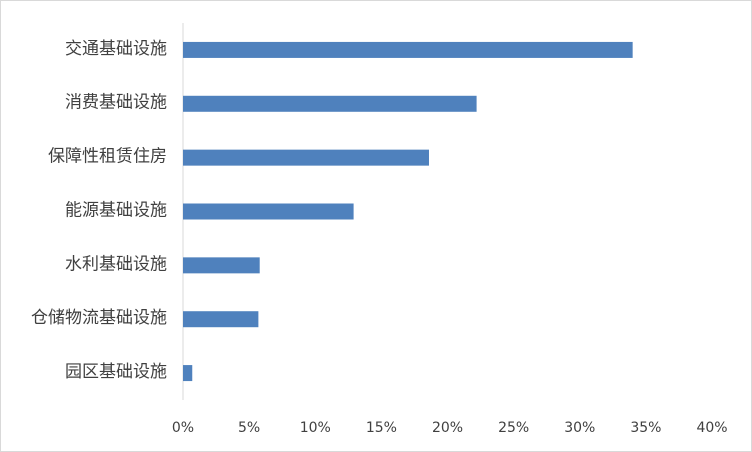 This screenshot has height=452, width=752. What do you see at coordinates (116, 263) in the screenshot?
I see `y-tick-label: 水利基础设施` at bounding box center [116, 263].